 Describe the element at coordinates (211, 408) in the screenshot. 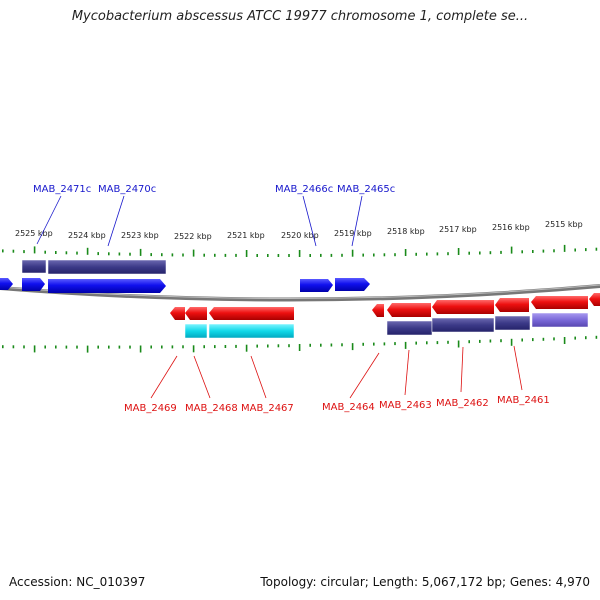

I see `gene-label: MAB_2468` at that location.